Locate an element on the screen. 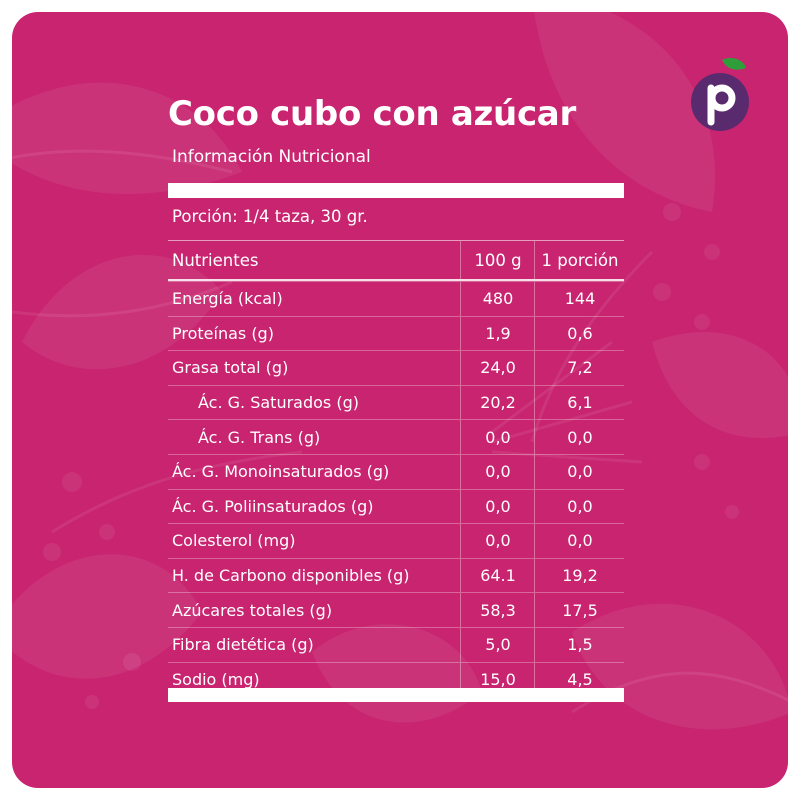 The height and width of the screenshot is (800, 800). table-row: H. de Carbono disponibles (g) 64.1 19,2 is located at coordinates (396, 575).